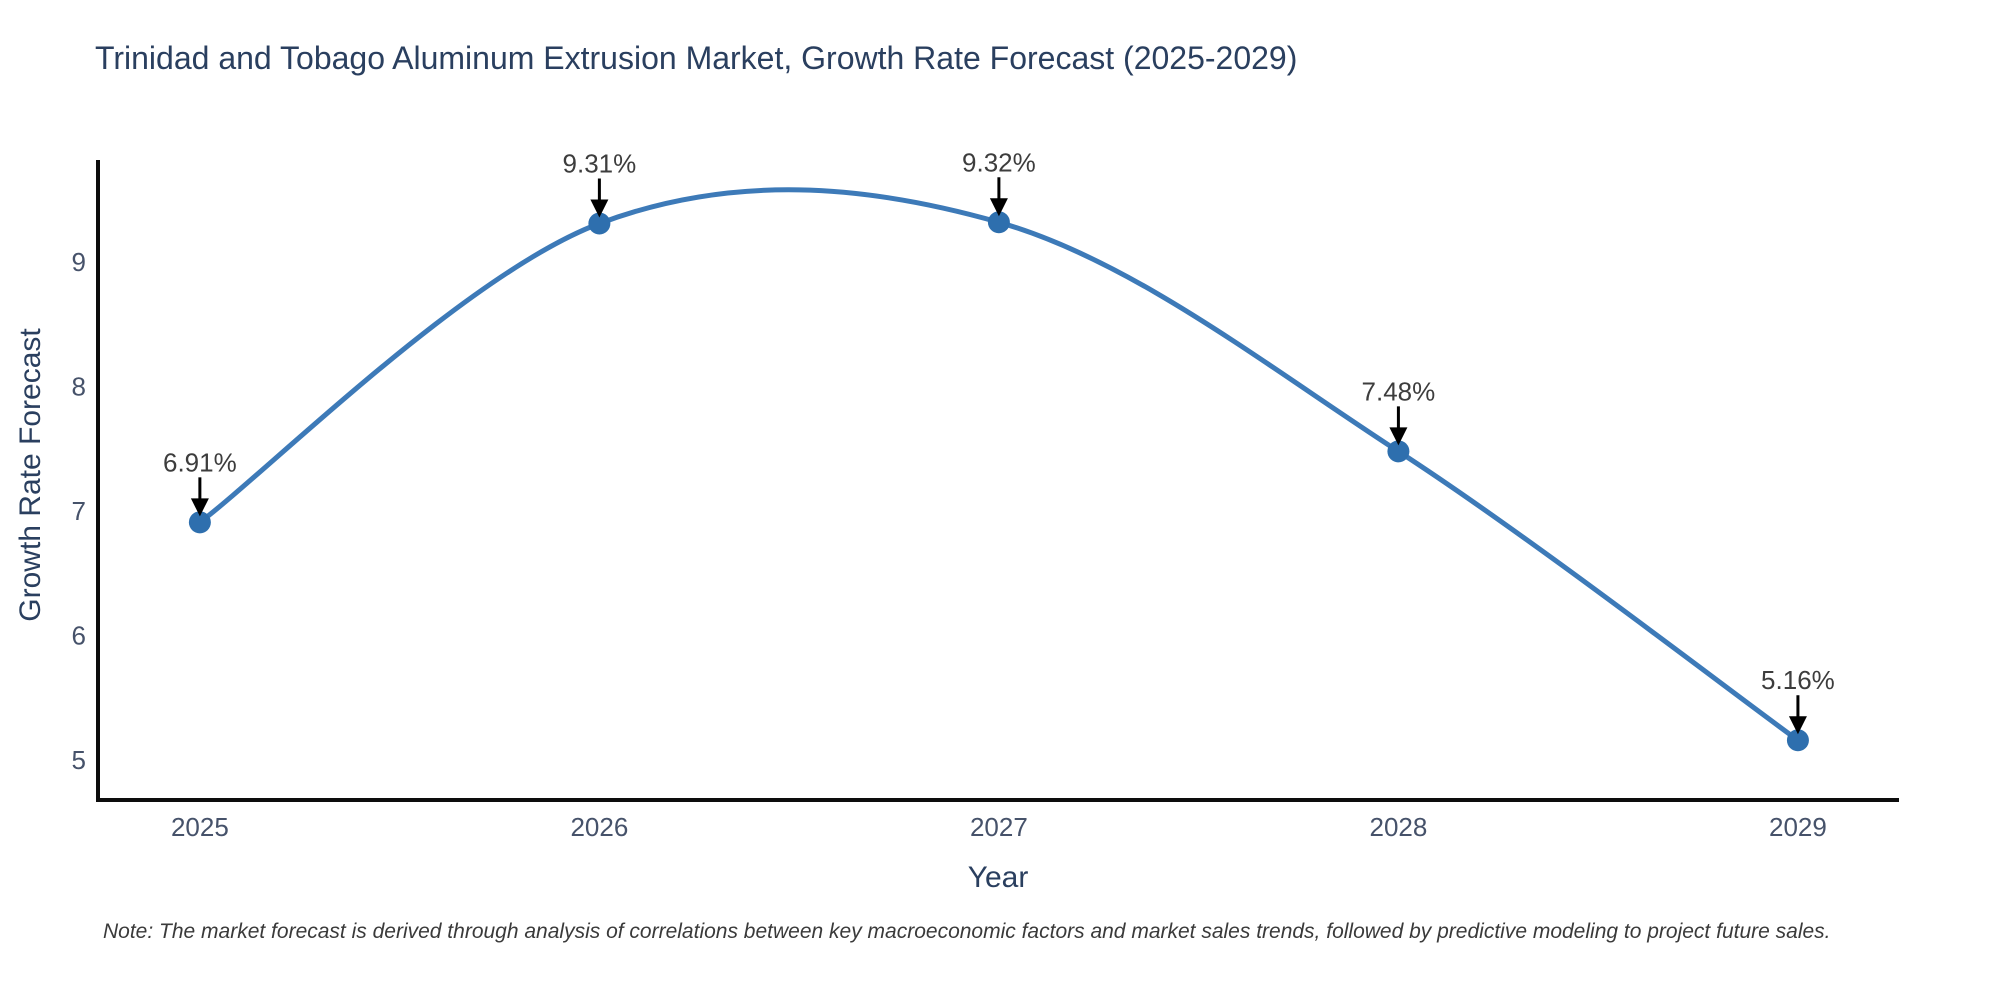  What do you see at coordinates (199, 522) in the screenshot?
I see `data-point-marker-2025` at bounding box center [199, 522].